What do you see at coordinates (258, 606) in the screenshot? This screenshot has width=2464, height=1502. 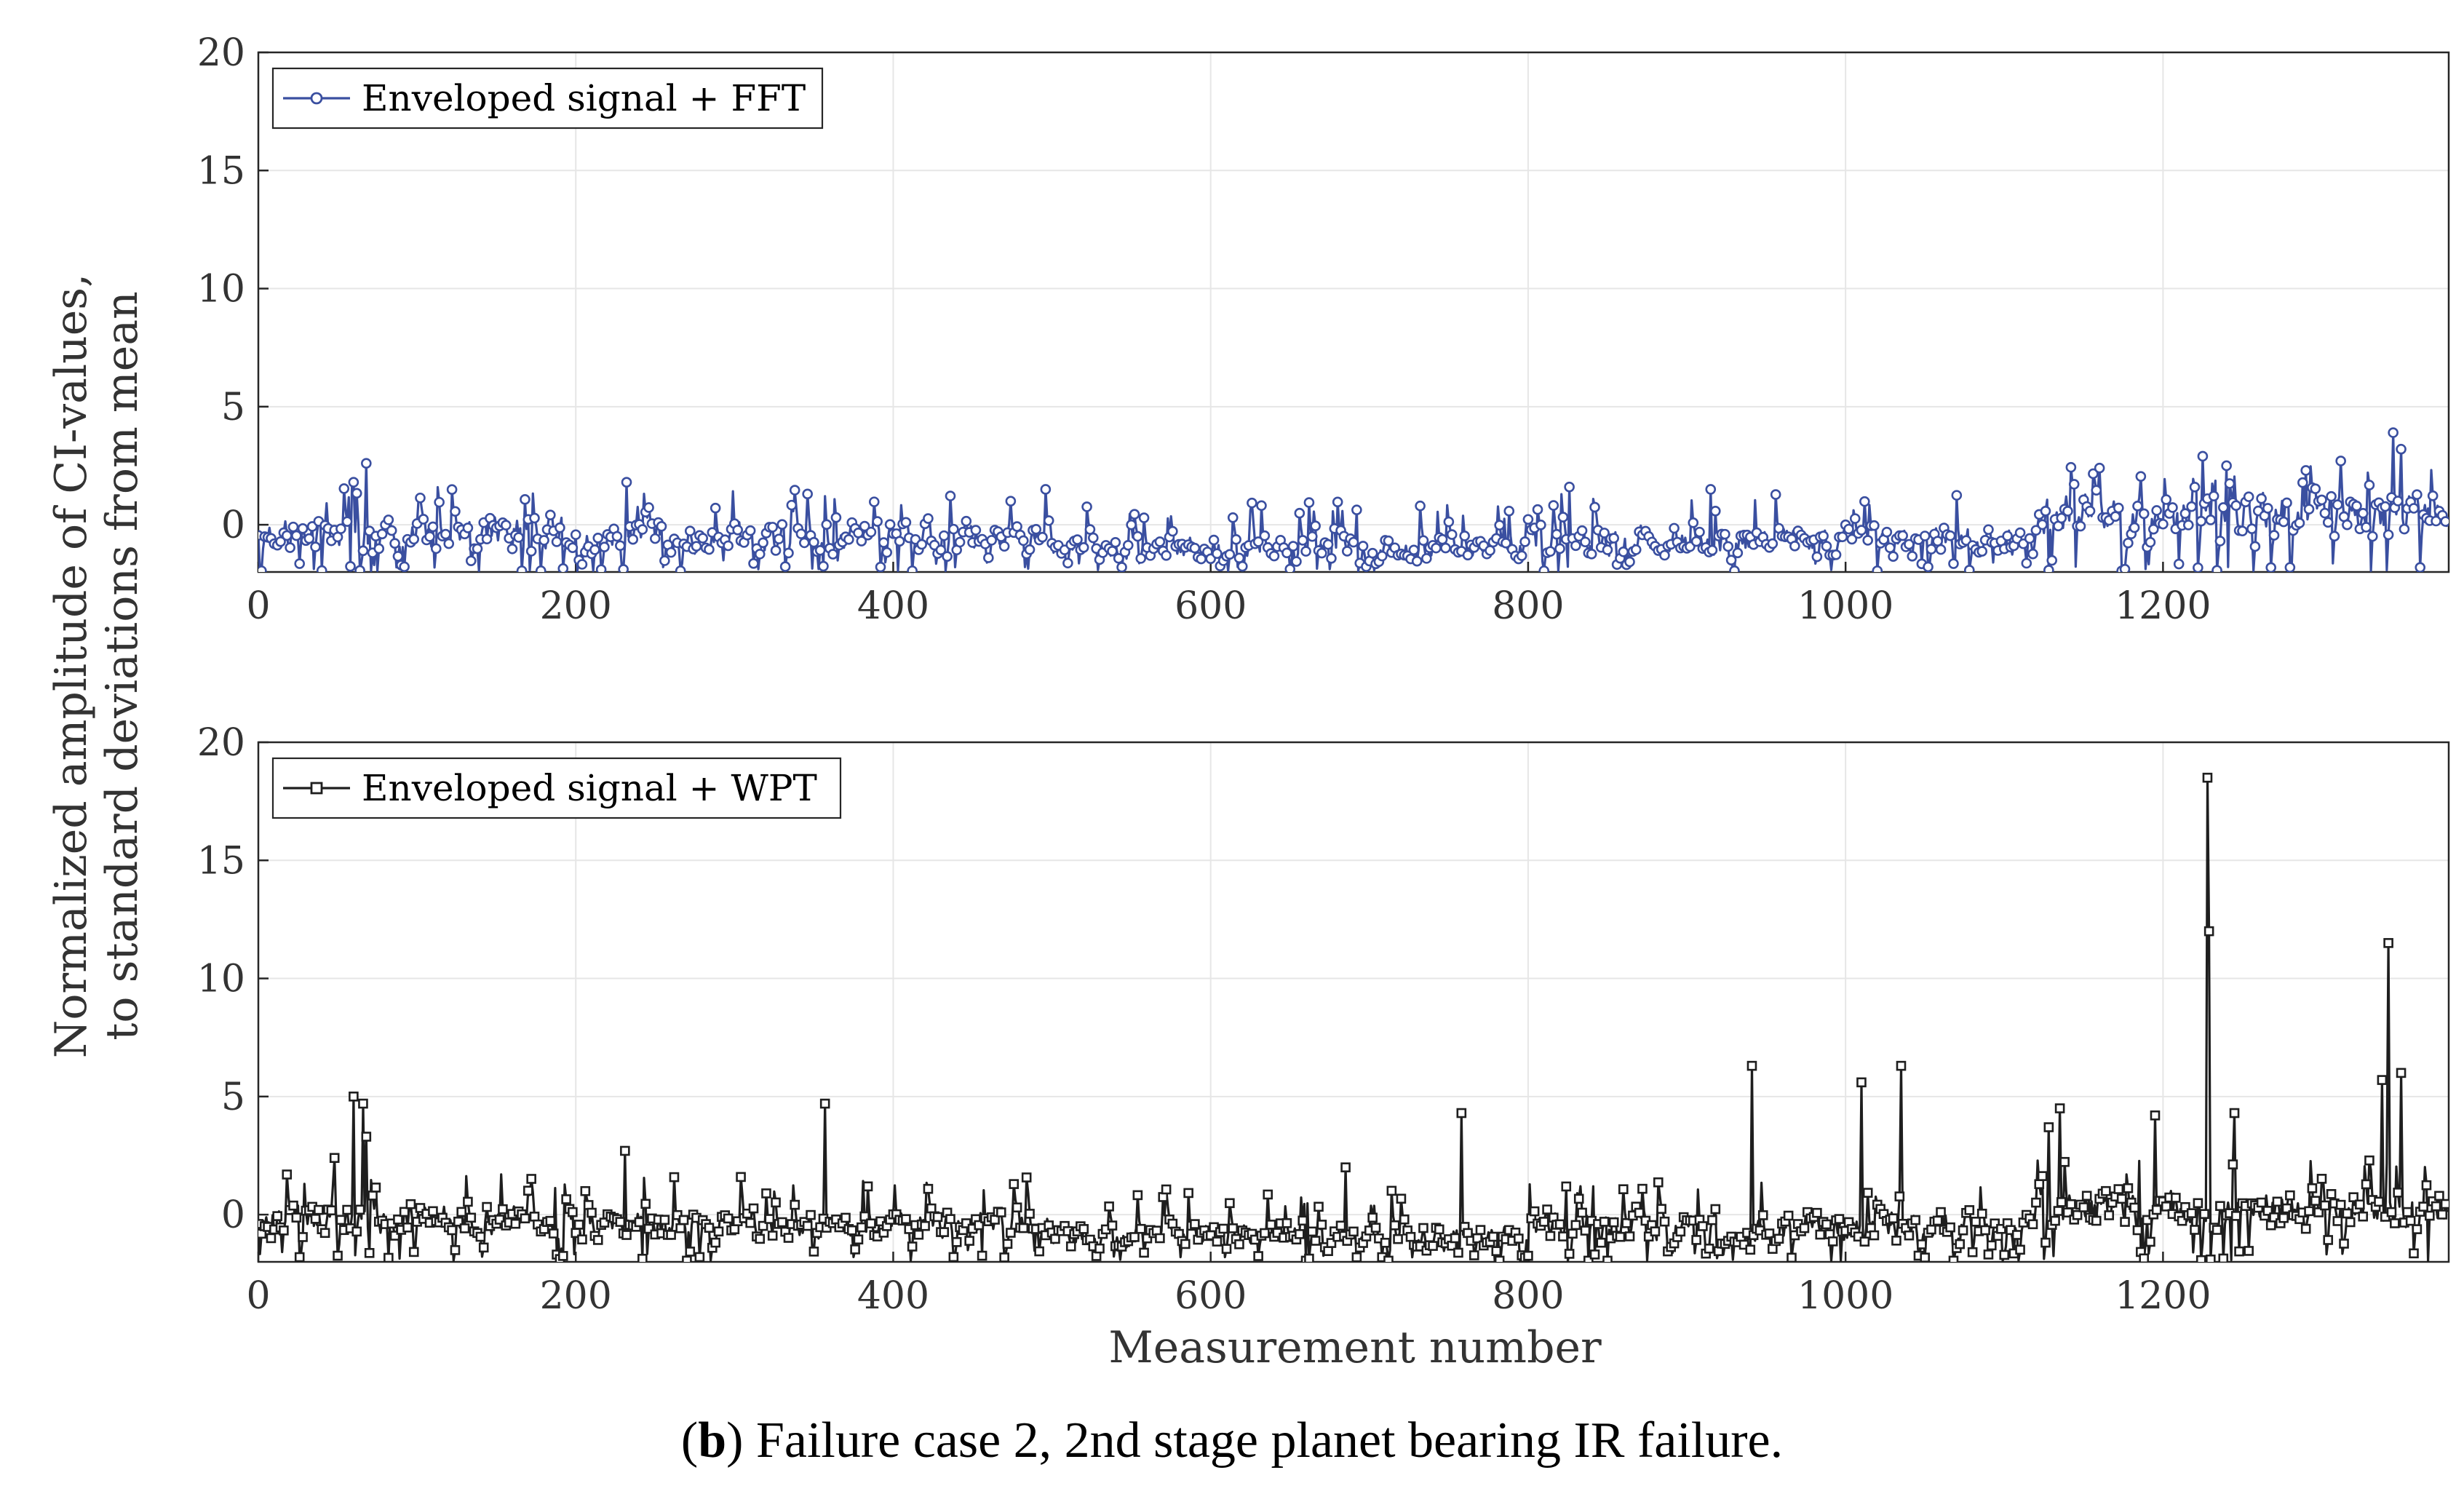 I see `x-tick-label: 0` at bounding box center [258, 606].